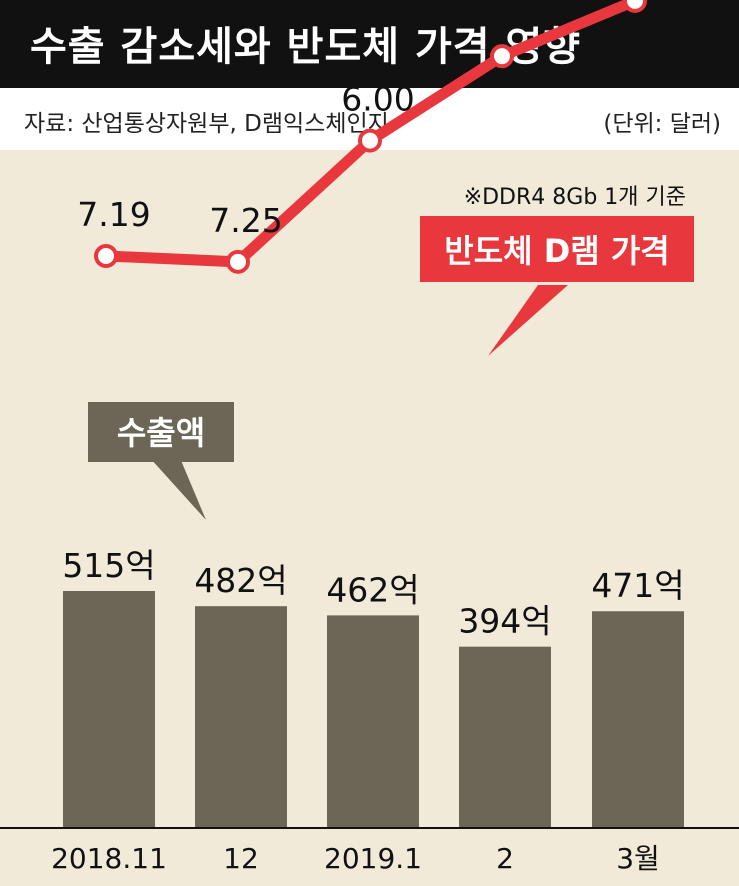 The image size is (739, 886). What do you see at coordinates (377, 99) in the screenshot?
I see `price-value-label: 6.00` at bounding box center [377, 99].